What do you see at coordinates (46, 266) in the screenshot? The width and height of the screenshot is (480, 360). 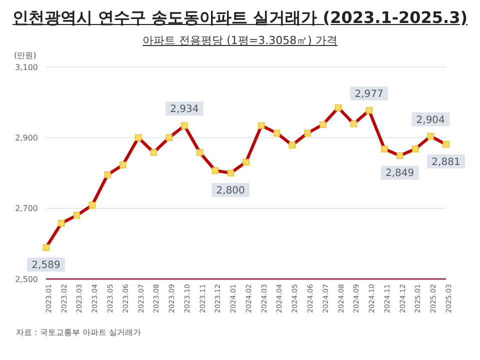 I see `data-label: 2,589` at bounding box center [46, 266].